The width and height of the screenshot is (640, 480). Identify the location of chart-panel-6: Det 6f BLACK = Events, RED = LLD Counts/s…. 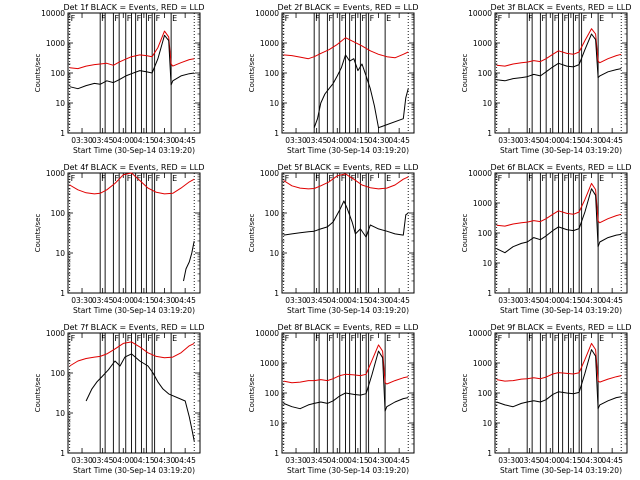
(546, 239).